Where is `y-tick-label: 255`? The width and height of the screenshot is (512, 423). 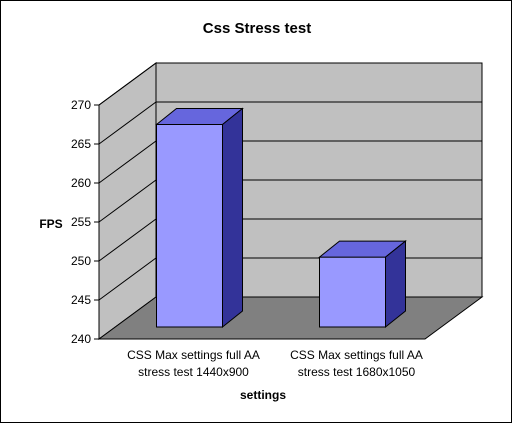
y-tick-label: 255 is located at coordinates (81, 222).